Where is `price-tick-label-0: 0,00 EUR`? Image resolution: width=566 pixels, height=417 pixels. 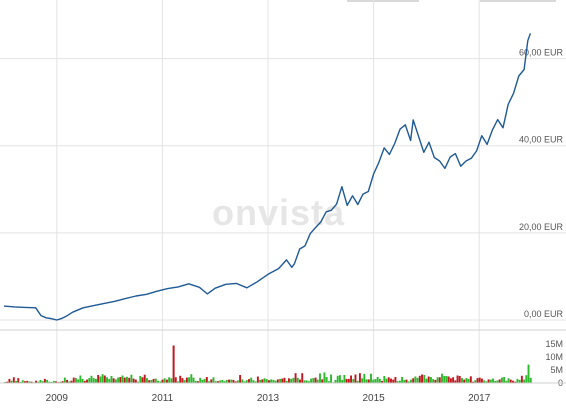 price-tick-label-0: 0,00 EUR is located at coordinates (544, 314).